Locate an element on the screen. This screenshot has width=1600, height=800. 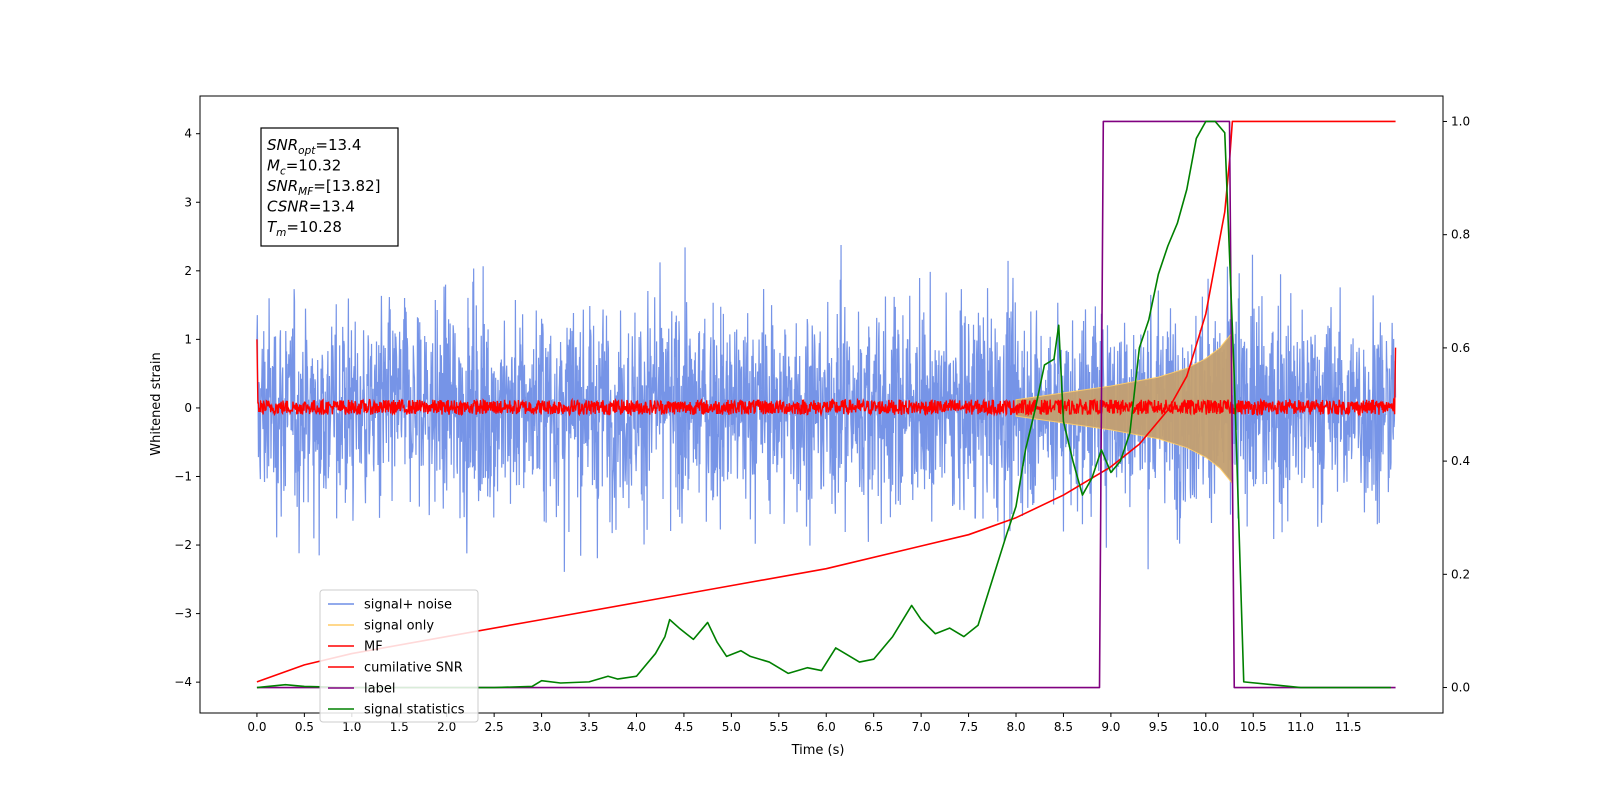
x-tick-label: 2.0 is located at coordinates (446, 727).